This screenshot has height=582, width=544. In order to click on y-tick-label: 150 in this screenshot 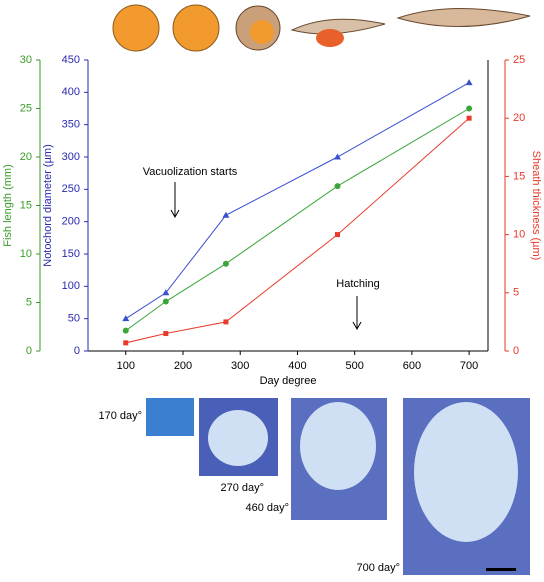, I will do `click(71, 254)`.